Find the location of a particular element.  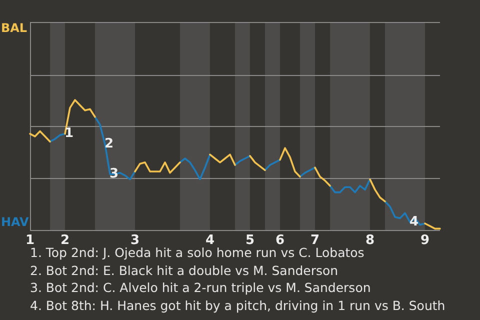

text: BAL is located at coordinates (14, 28).